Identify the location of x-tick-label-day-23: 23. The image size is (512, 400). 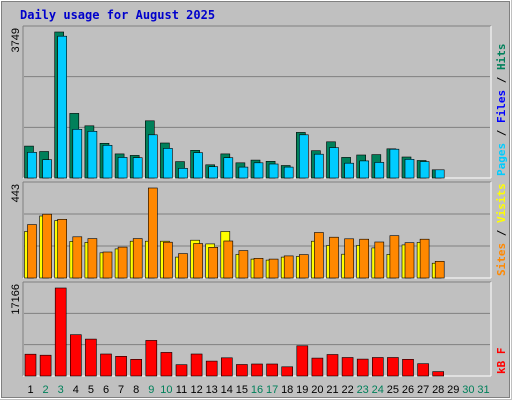
(363, 390).